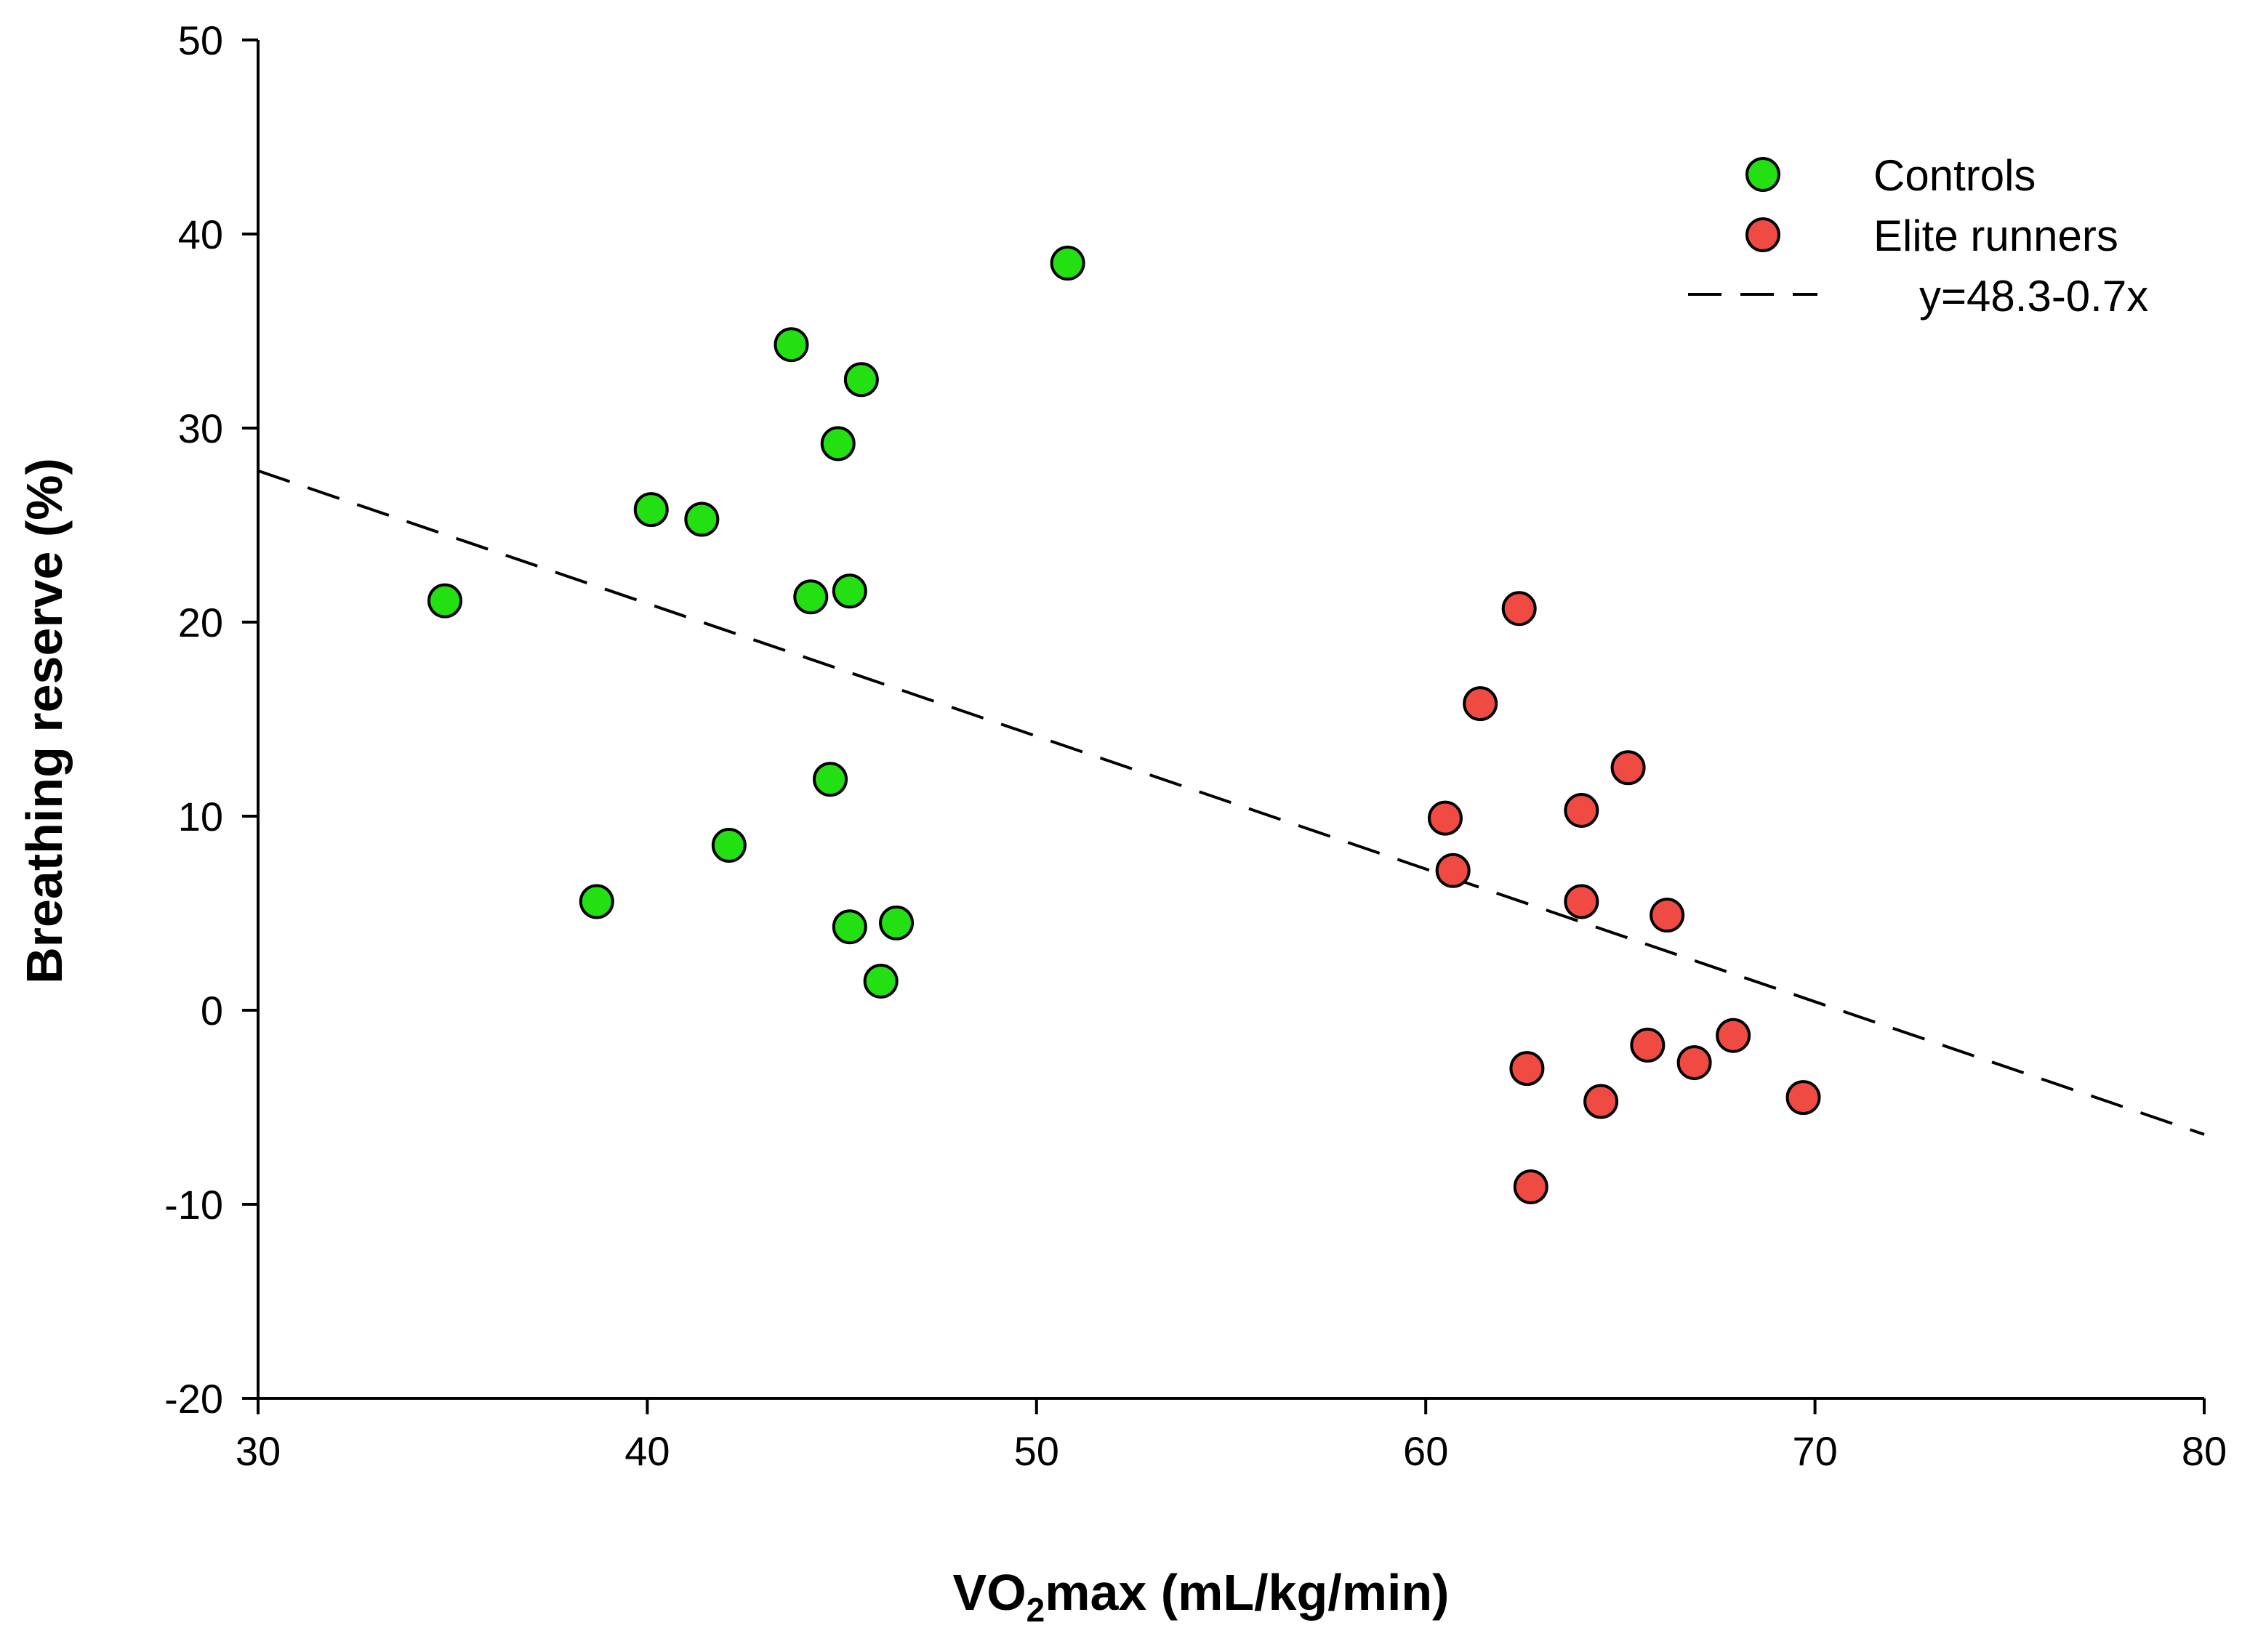 The image size is (2242, 1652). I want to click on legend-marker-controls, so click(1762, 174).